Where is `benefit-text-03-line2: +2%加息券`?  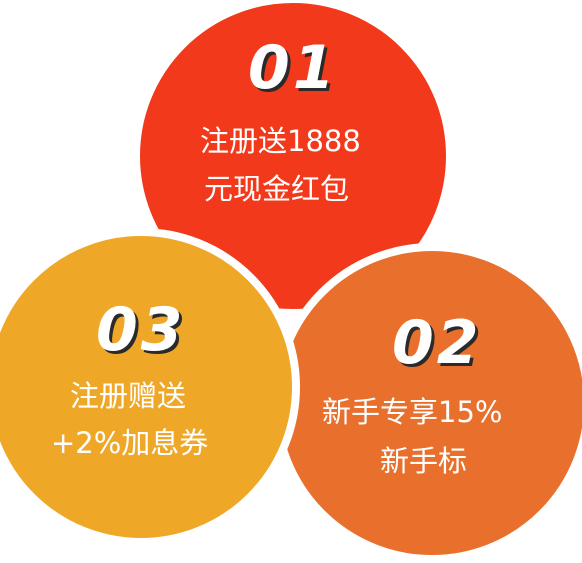 benefit-text-03-line2: +2%加息券 is located at coordinates (130, 443).